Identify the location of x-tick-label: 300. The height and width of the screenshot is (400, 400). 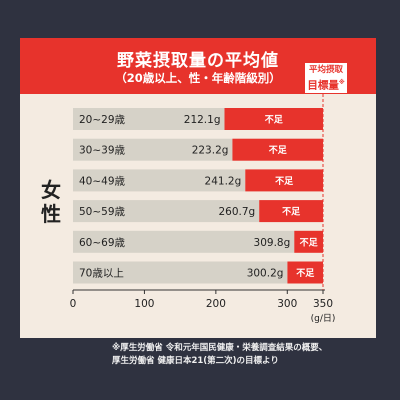
(287, 304).